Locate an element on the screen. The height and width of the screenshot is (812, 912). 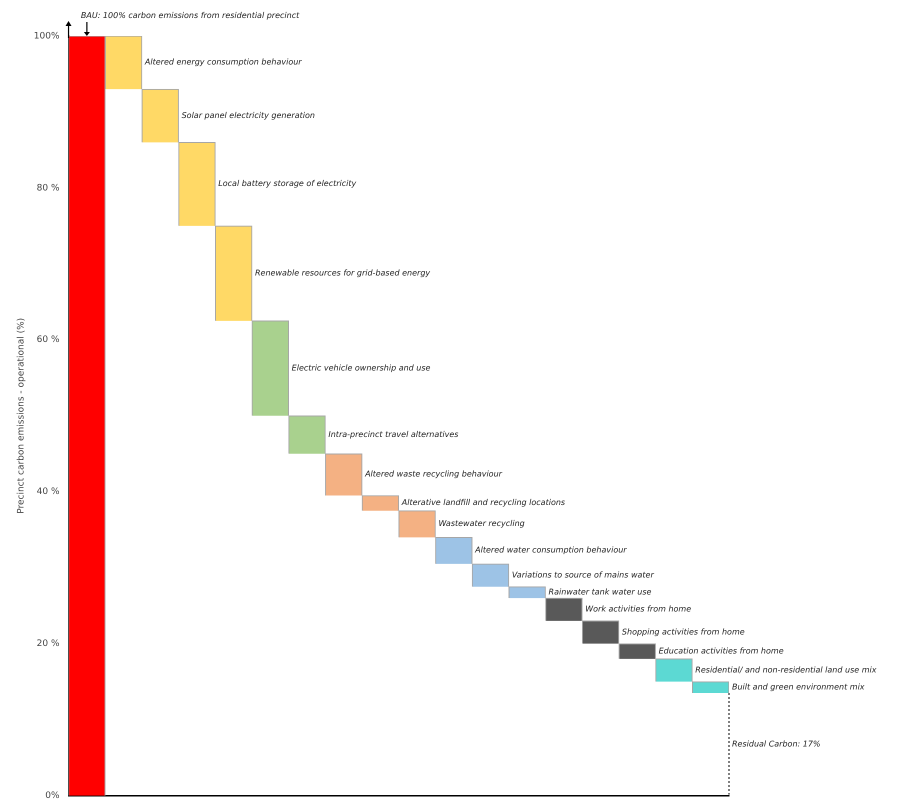
annotation: Shopping activities from home is located at coordinates (683, 631).